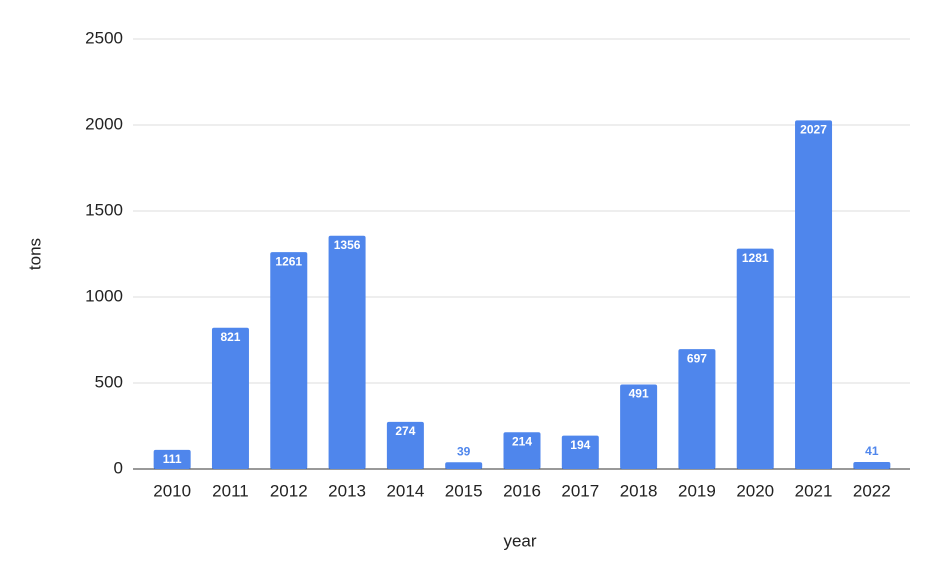 The height and width of the screenshot is (580, 938). Describe the element at coordinates (288, 261) in the screenshot. I see `data-label: 1261` at that location.